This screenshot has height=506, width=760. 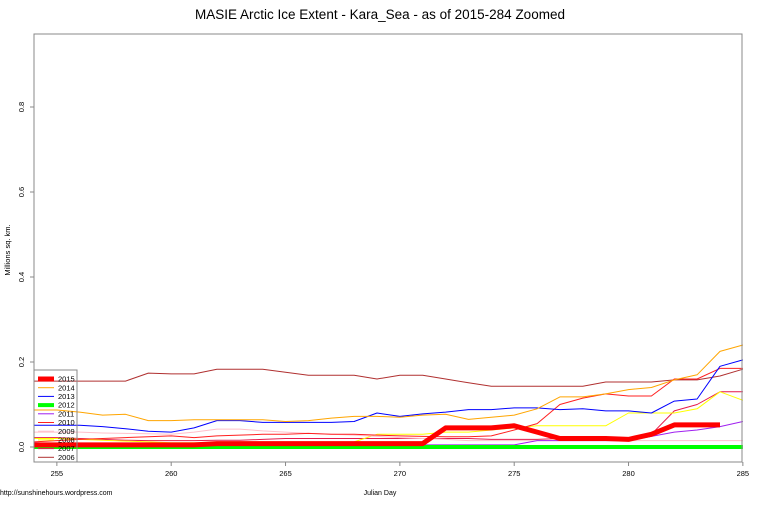 What do you see at coordinates (57, 473) in the screenshot?
I see `x-tick-label: 255` at bounding box center [57, 473].